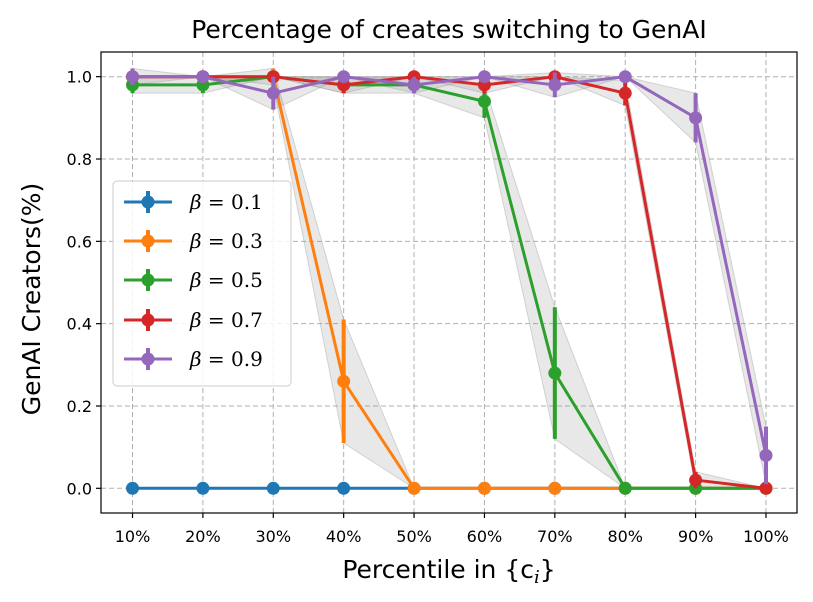 The image size is (813, 602). I want to click on chart-title: Percentage of creates switching to GenAI, so click(449, 29).